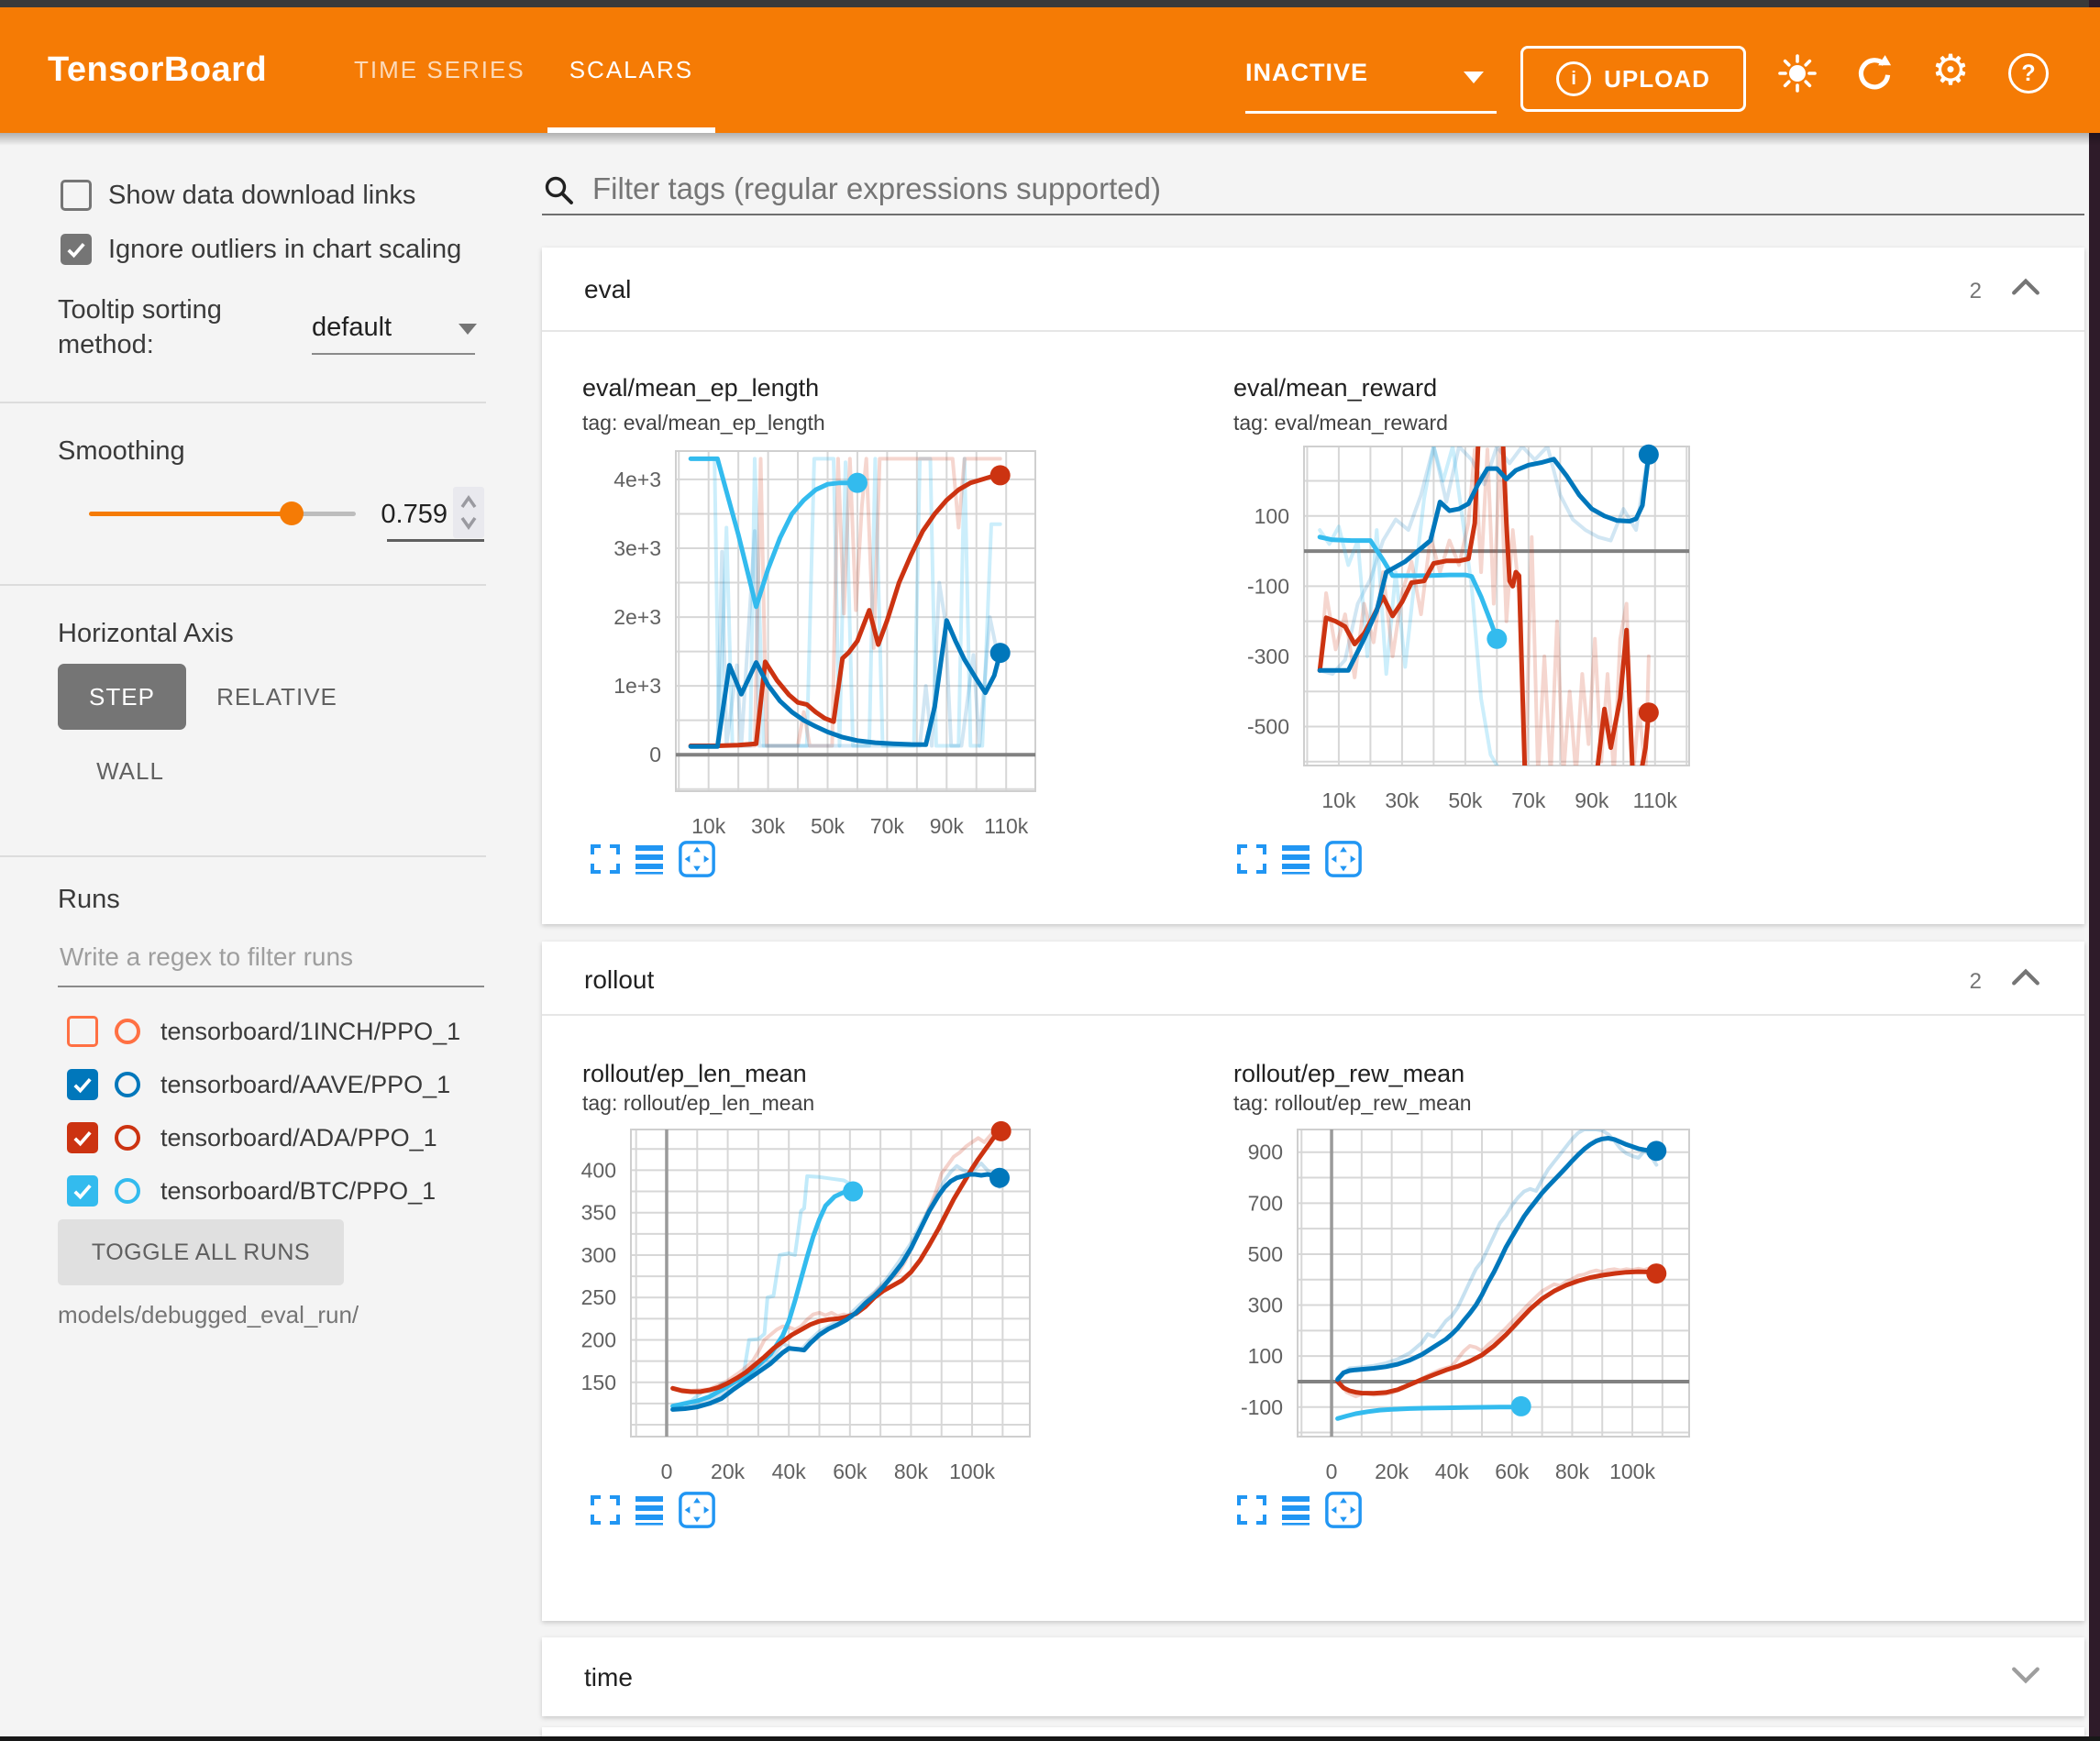  What do you see at coordinates (1633, 79) in the screenshot?
I see `upload-button: i UPLOAD` at bounding box center [1633, 79].